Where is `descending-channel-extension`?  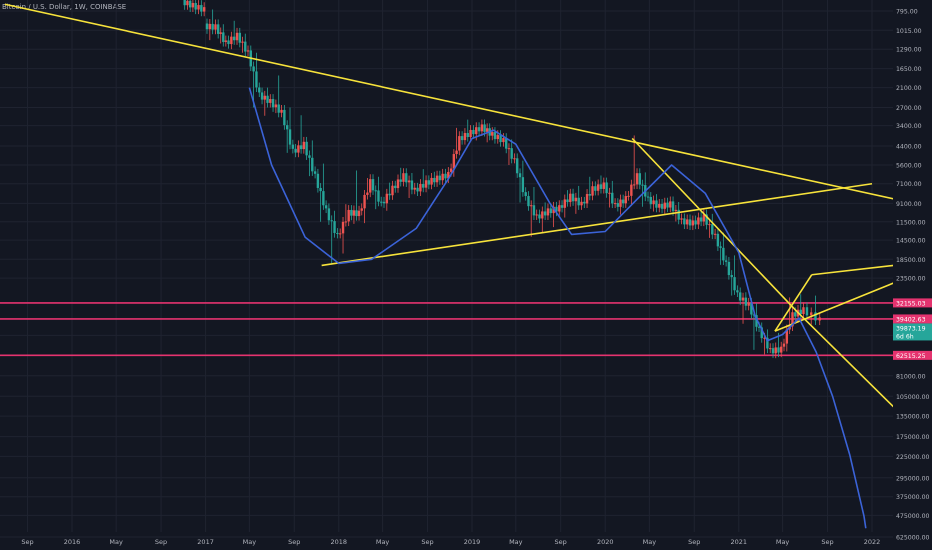 descending-channel-extension is located at coordinates (845, 359).